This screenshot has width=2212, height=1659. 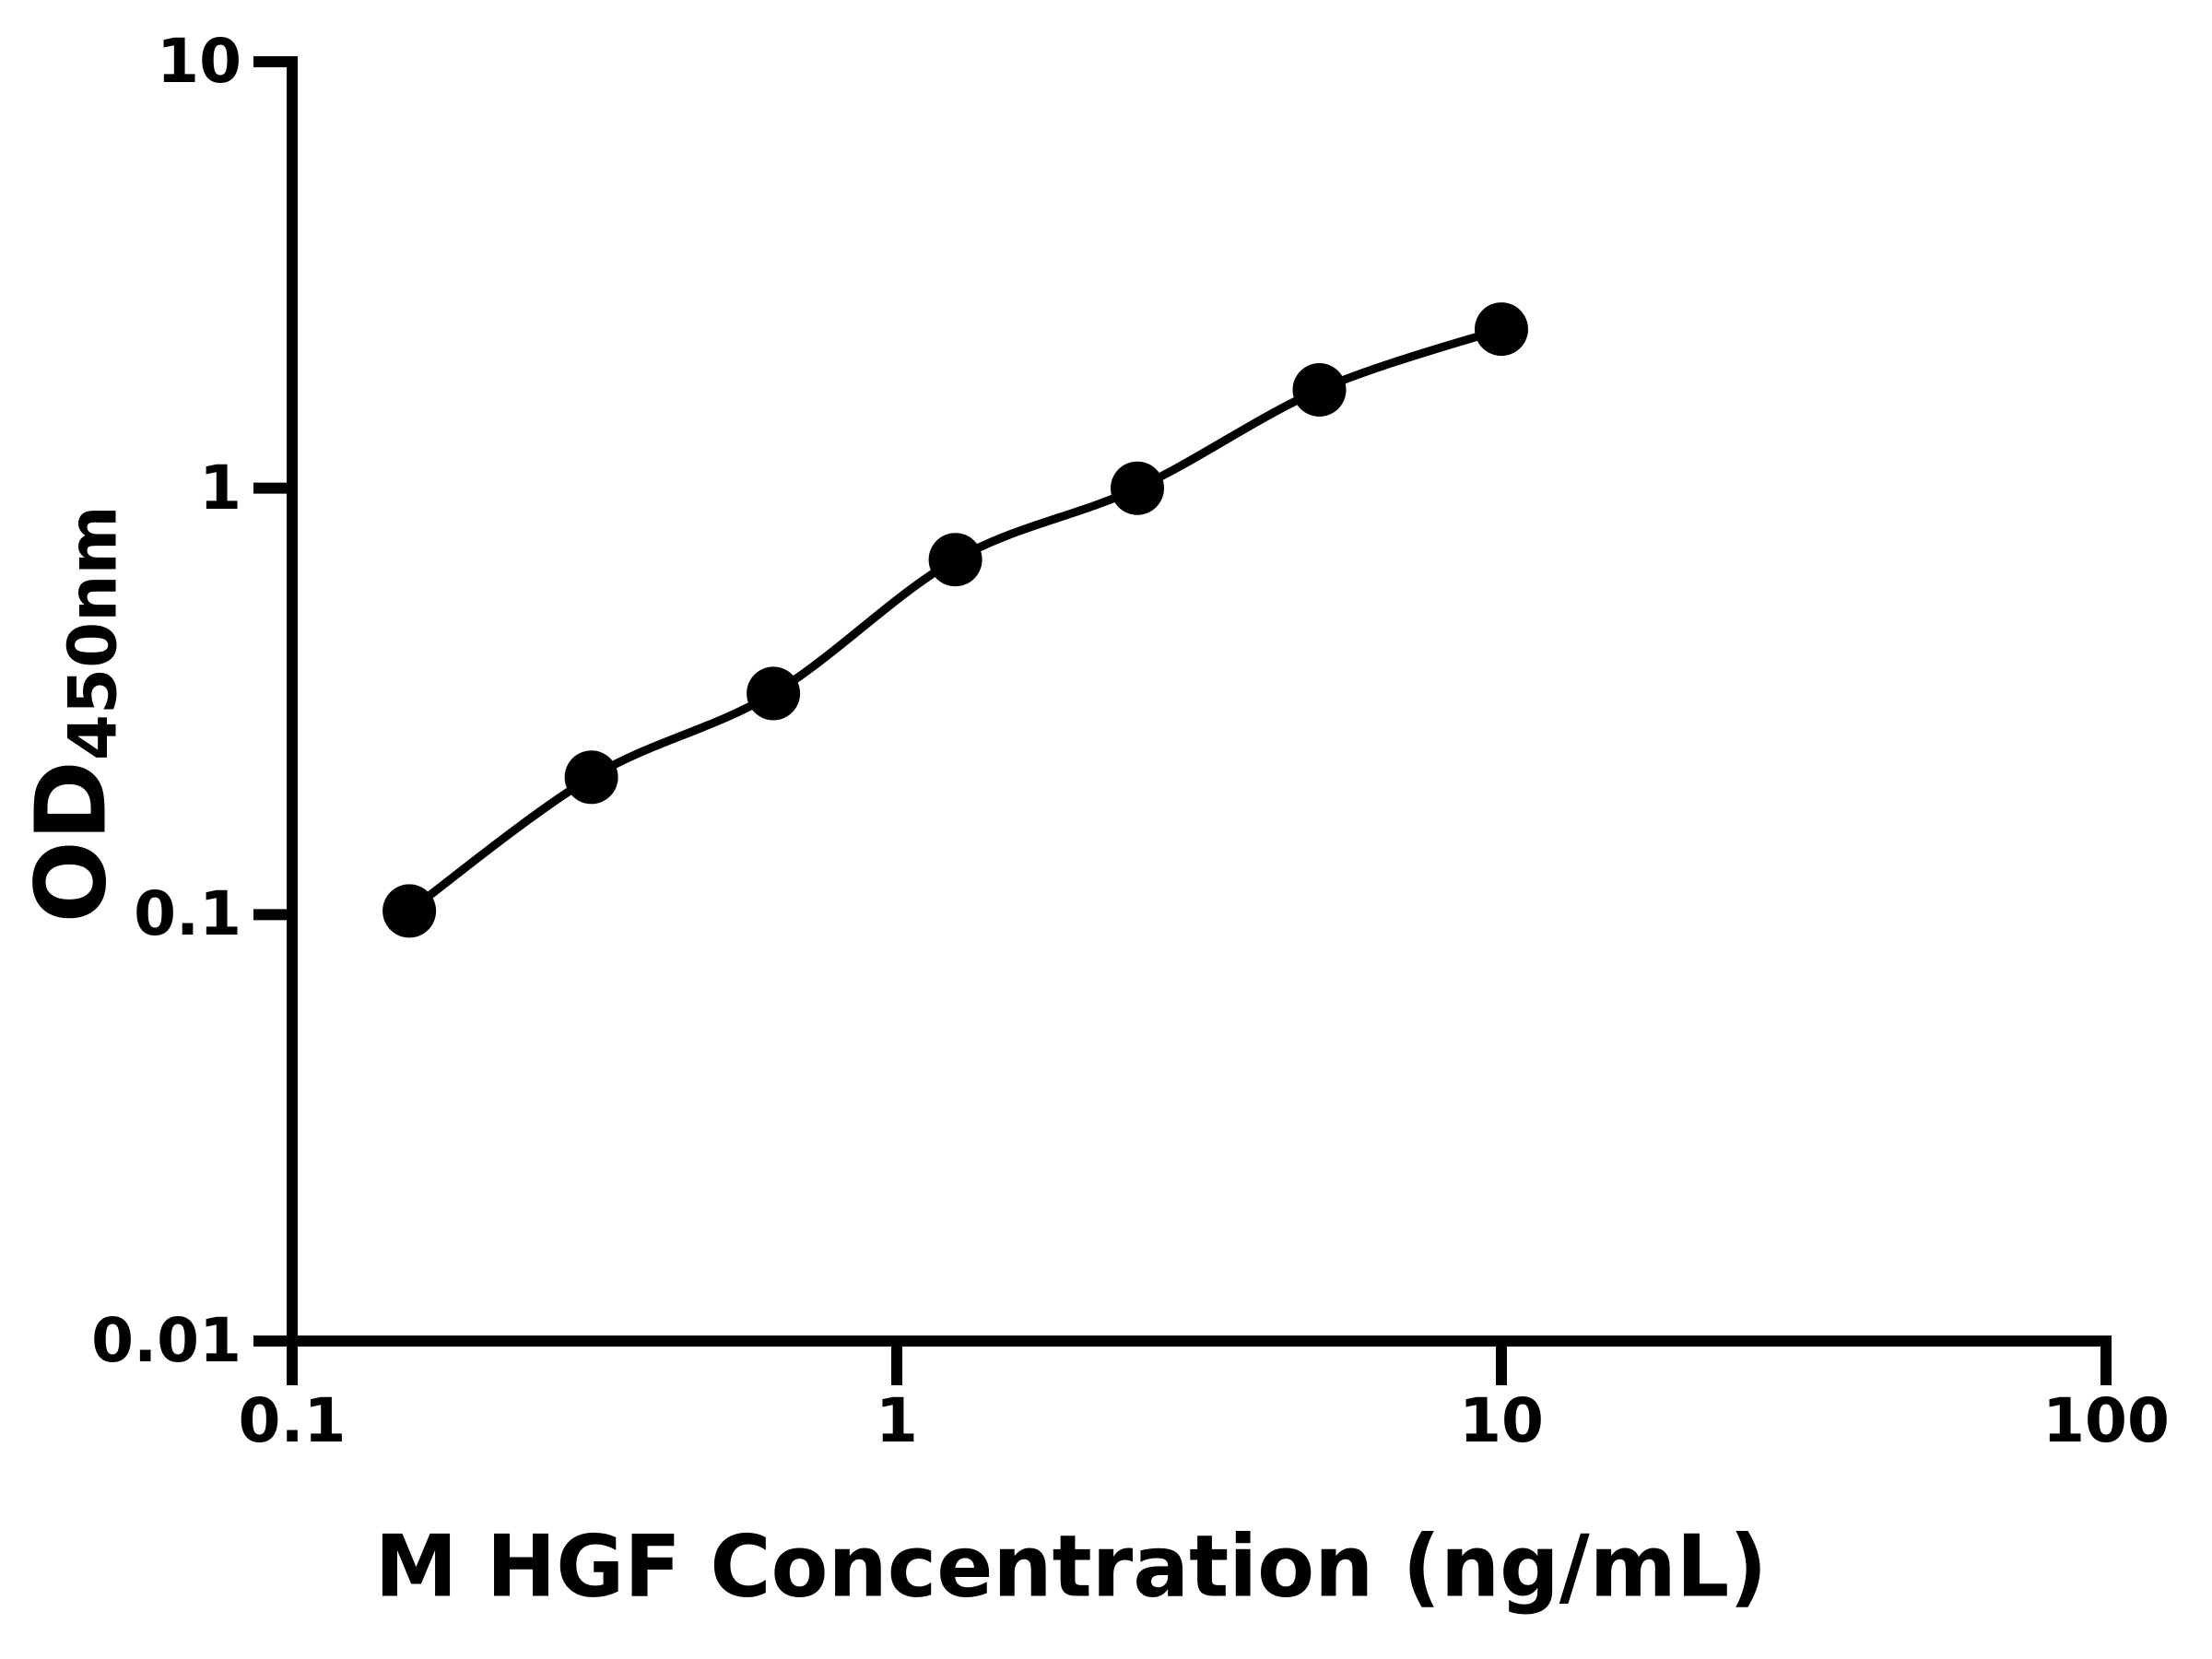 I want to click on x-tick-label: 1, so click(x=897, y=1420).